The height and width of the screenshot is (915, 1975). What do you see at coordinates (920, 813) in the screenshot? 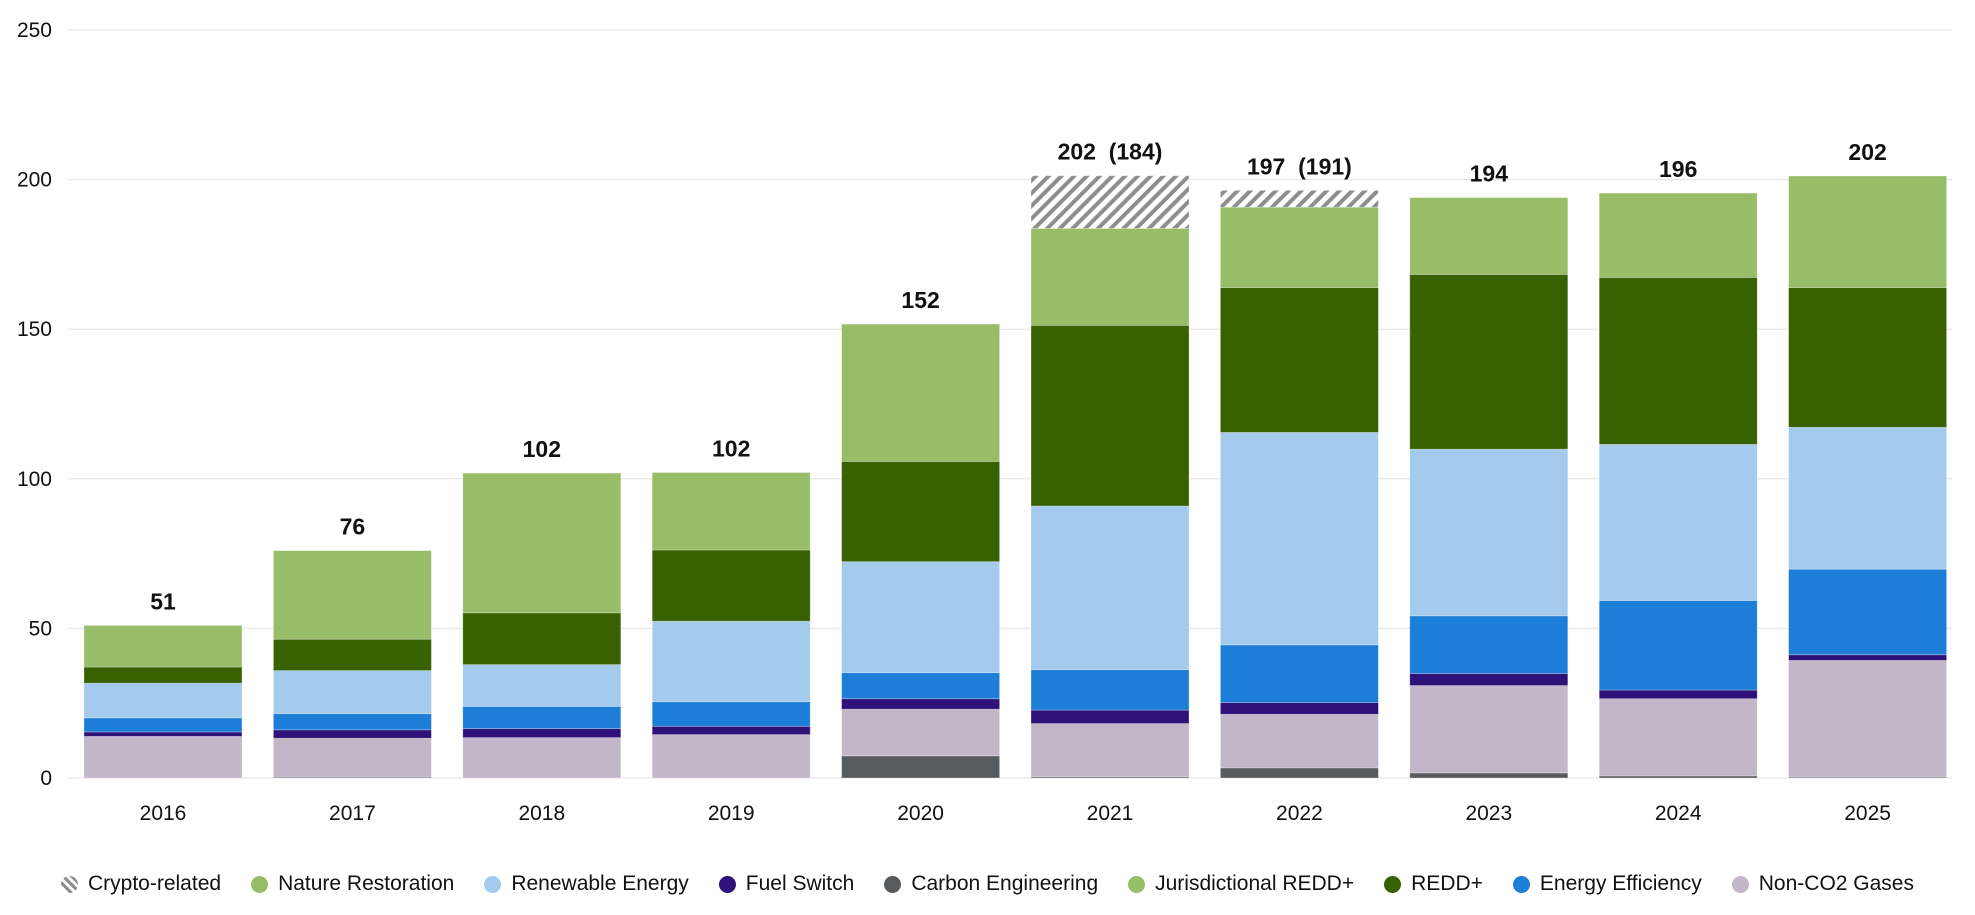
I see `x-tick-label: 2020` at bounding box center [920, 813].